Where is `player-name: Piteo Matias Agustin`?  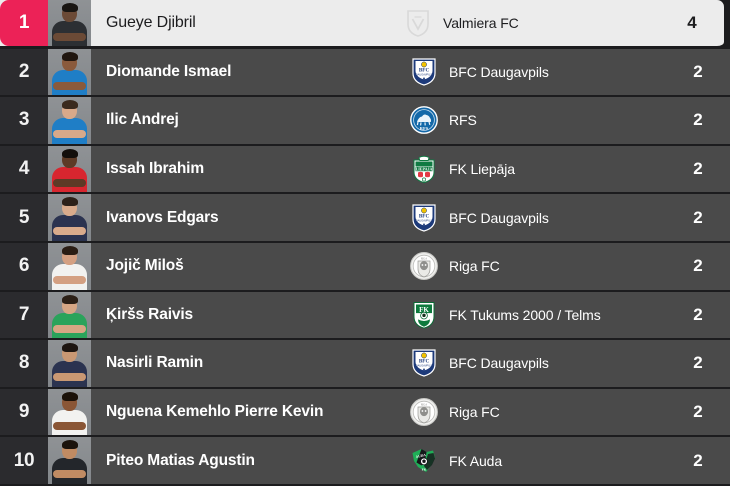 player-name: Piteo Matias Agustin is located at coordinates (180, 460).